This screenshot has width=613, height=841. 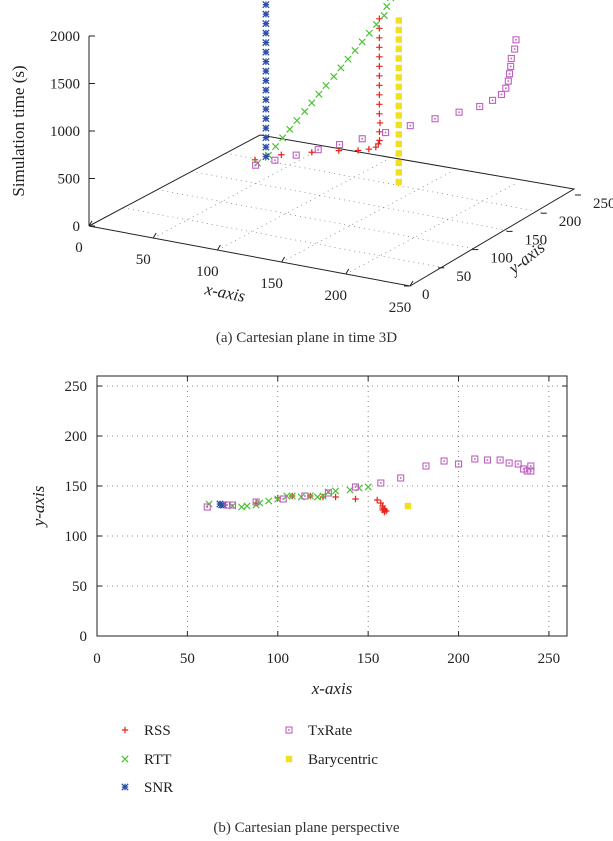 I want to click on series-3d-snr, so click(x=266, y=80).